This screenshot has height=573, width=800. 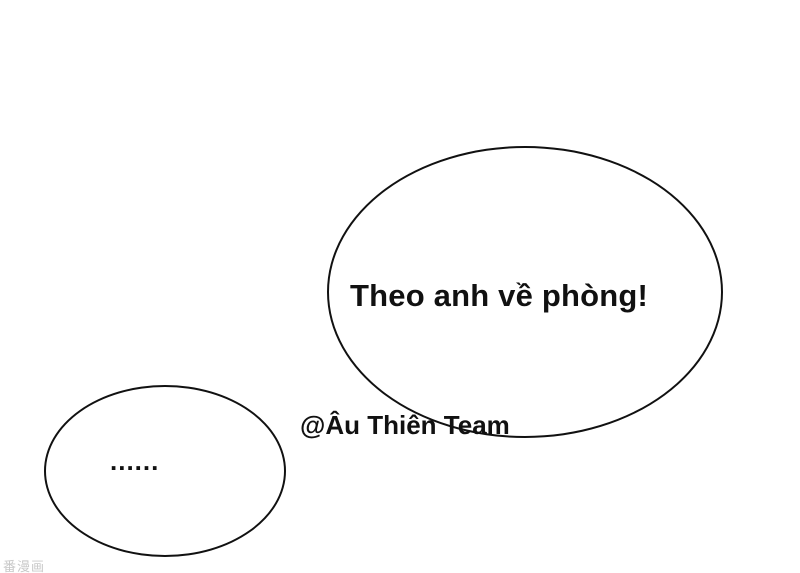 I want to click on team-watermark: @Âu Thiên Team, so click(x=405, y=425).